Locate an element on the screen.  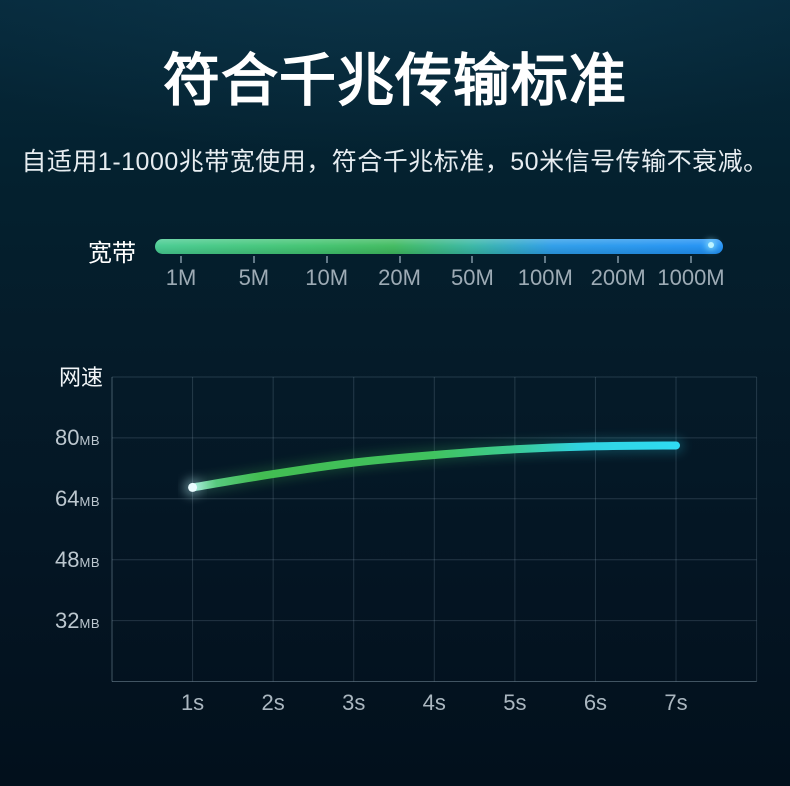
x-tick-label: 6s is located at coordinates (595, 702).